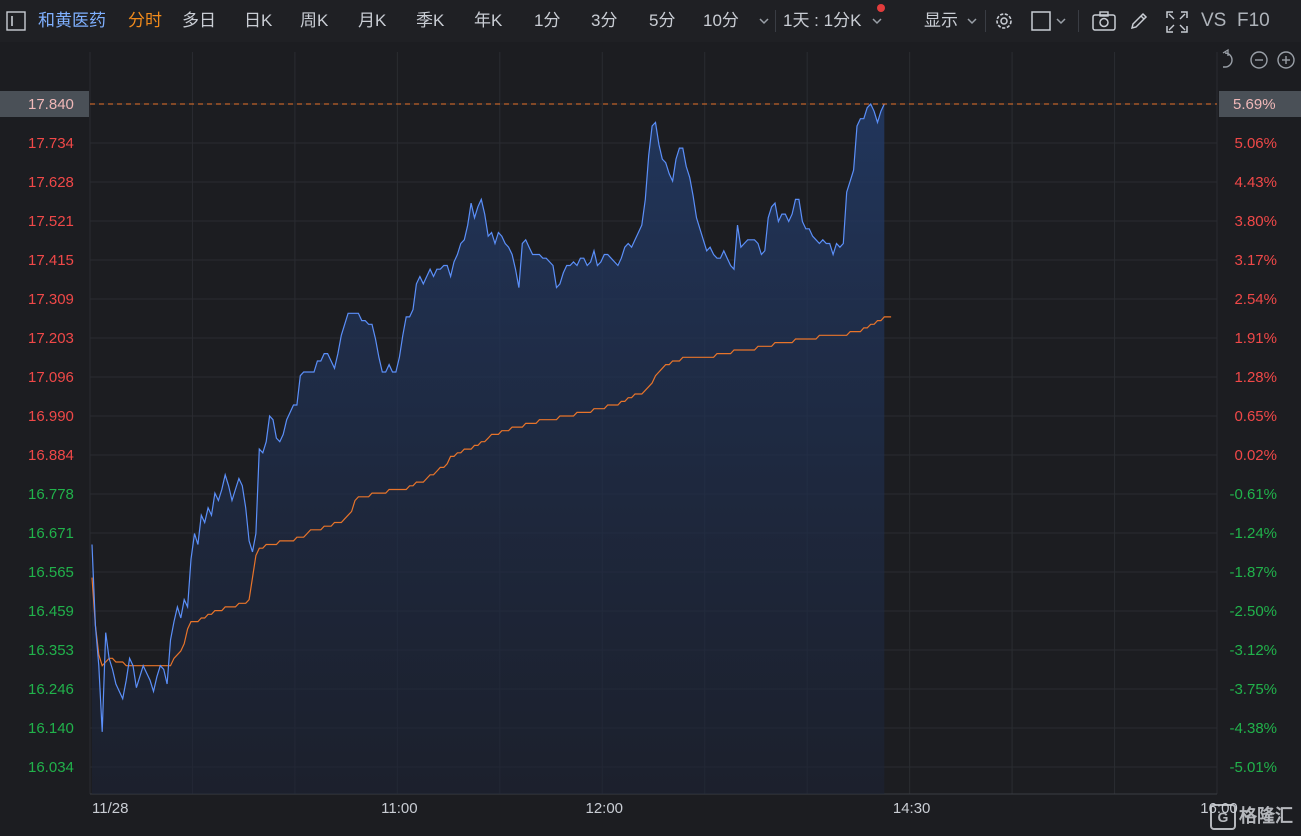  What do you see at coordinates (912, 808) in the screenshot?
I see `x-tick-label: 14:30` at bounding box center [912, 808].